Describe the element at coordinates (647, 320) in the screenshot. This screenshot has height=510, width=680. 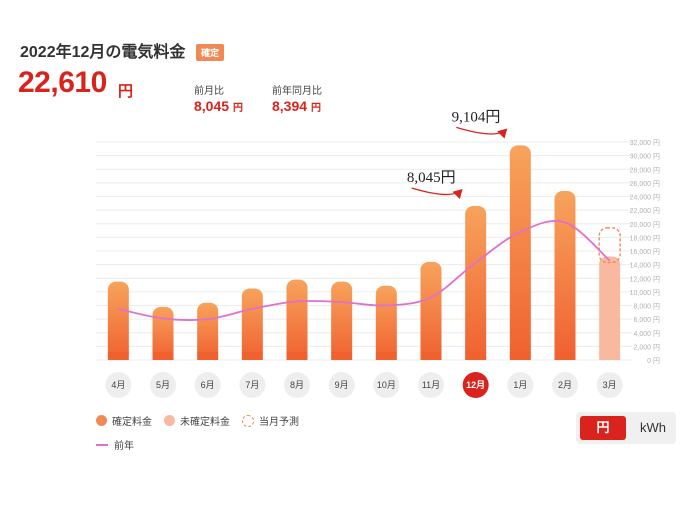
I see `y-tick-label: 6,000 円` at that location.